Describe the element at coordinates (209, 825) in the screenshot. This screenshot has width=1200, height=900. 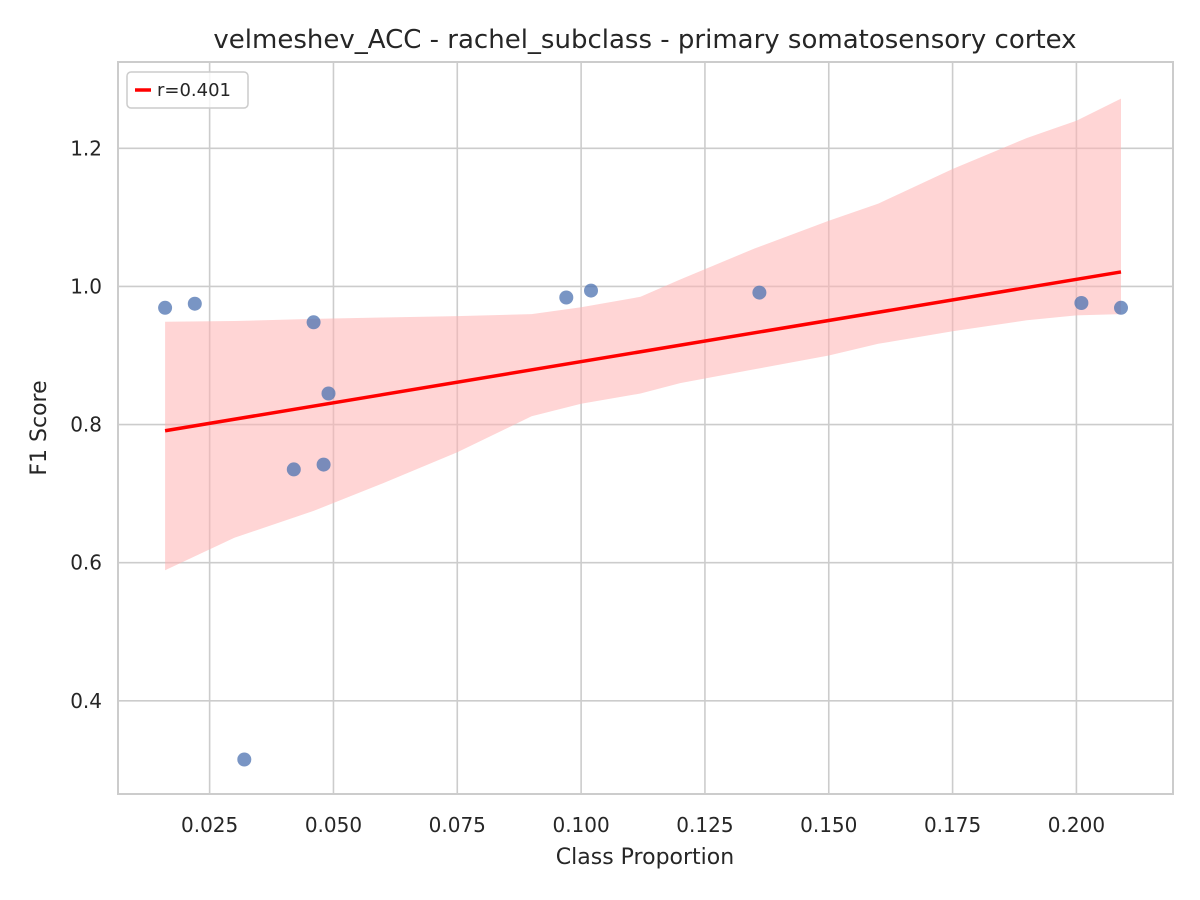
I see `x-tick-label: 0.025` at that location.